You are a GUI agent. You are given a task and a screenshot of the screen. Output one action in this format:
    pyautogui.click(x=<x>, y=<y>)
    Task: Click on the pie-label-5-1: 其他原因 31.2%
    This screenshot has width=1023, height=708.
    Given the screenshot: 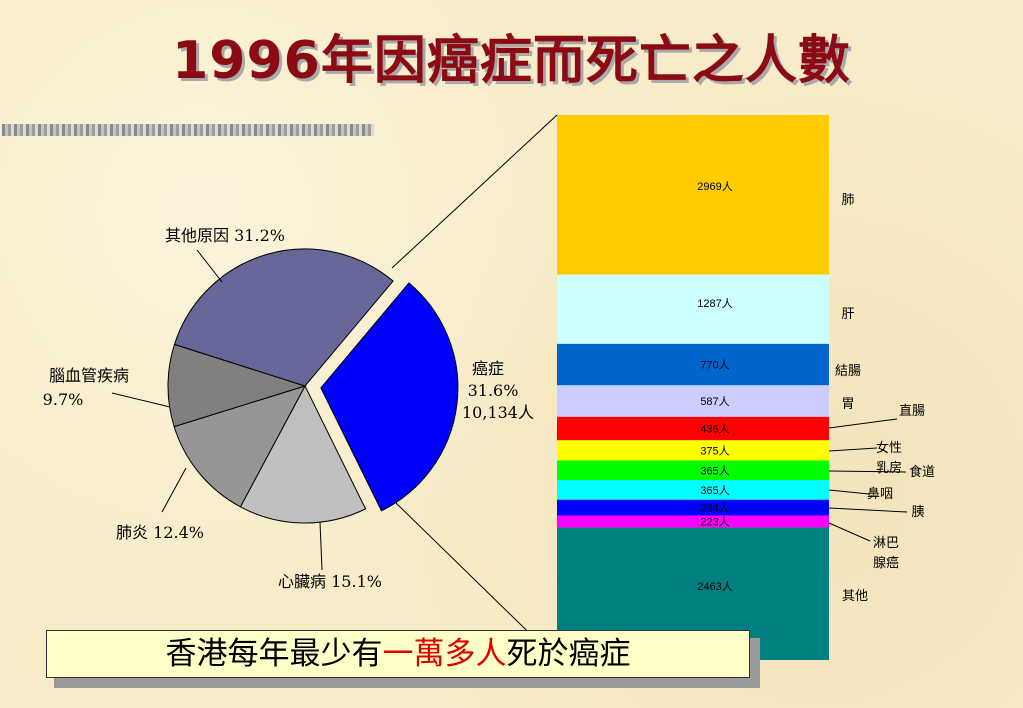 What is the action you would take?
    pyautogui.click(x=225, y=235)
    